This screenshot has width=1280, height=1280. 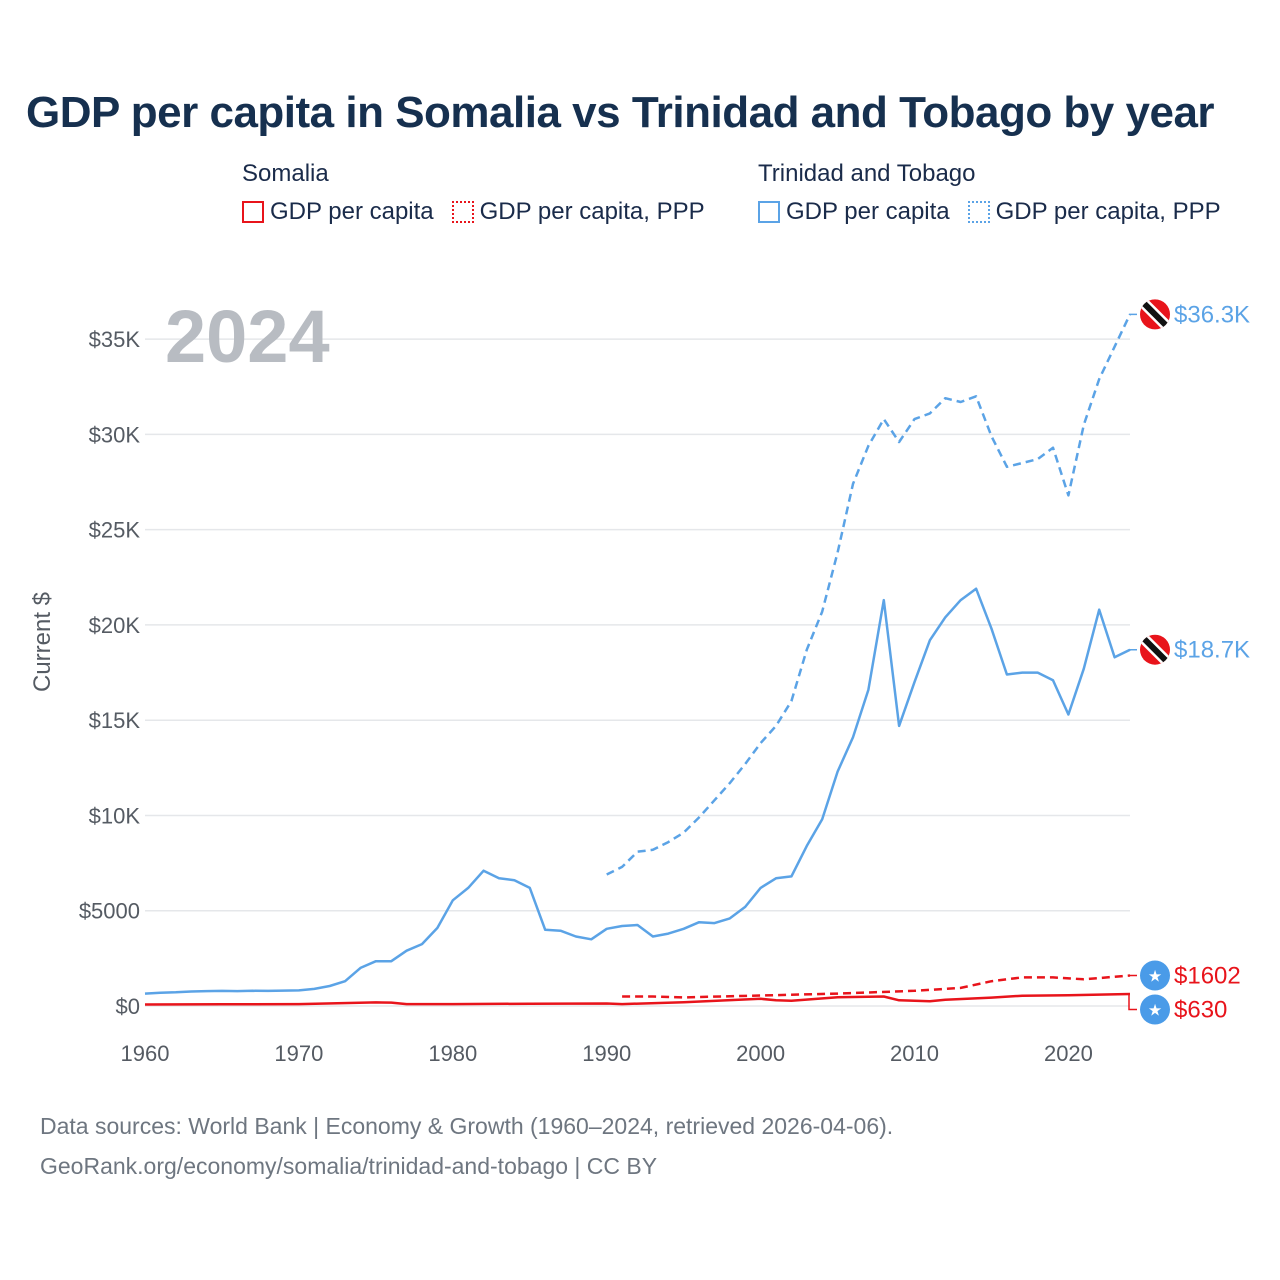 I want to click on end-value-label: $36.3K, so click(x=1212, y=314).